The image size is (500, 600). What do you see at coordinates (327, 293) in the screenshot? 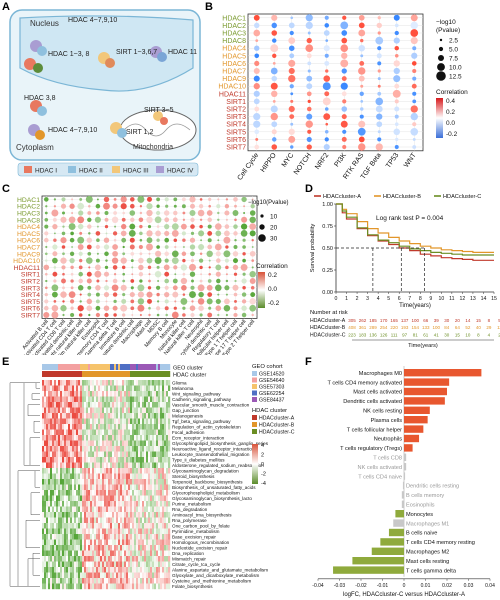
I see `y-tick-0: 0.00` at bounding box center [327, 293].